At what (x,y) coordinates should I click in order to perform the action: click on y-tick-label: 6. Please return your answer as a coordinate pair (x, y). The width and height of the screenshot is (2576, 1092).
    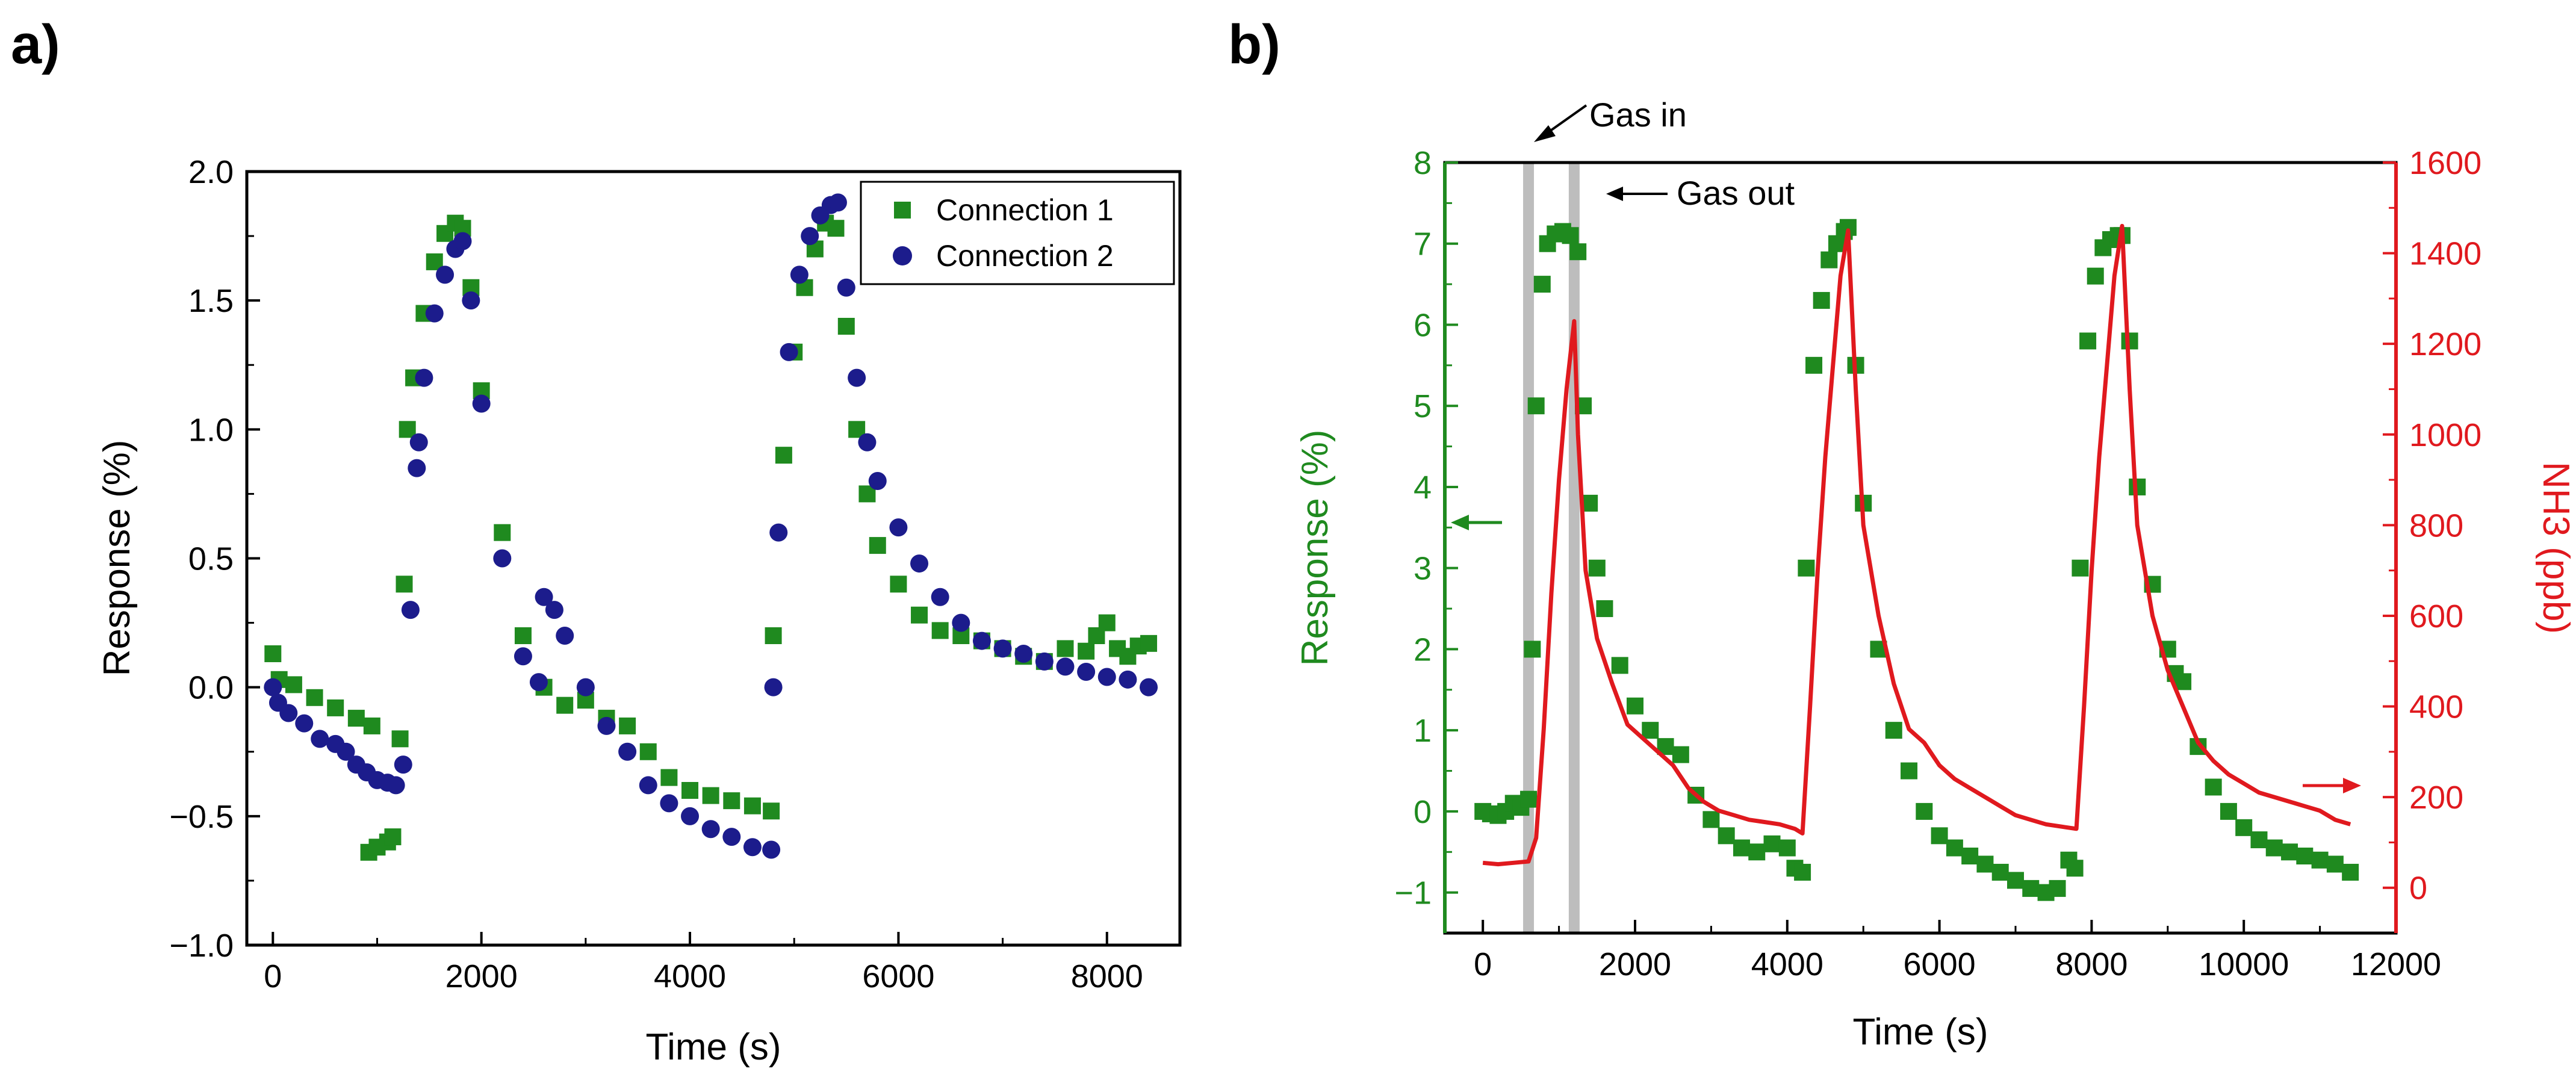
    Looking at the image, I should click on (1423, 325).